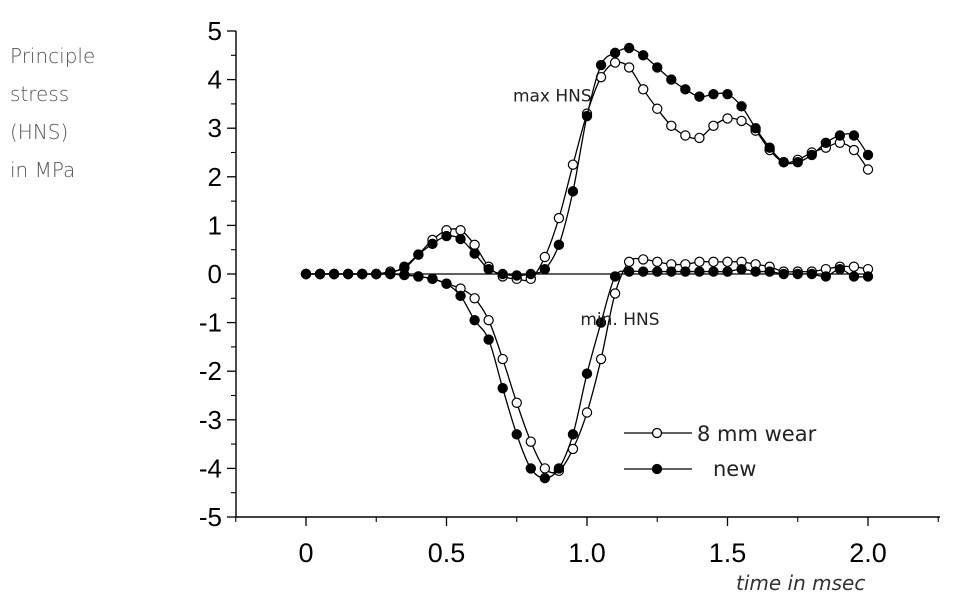  Describe the element at coordinates (43, 170) in the screenshot. I see `y-axis-label-line-4: in MPa` at that location.